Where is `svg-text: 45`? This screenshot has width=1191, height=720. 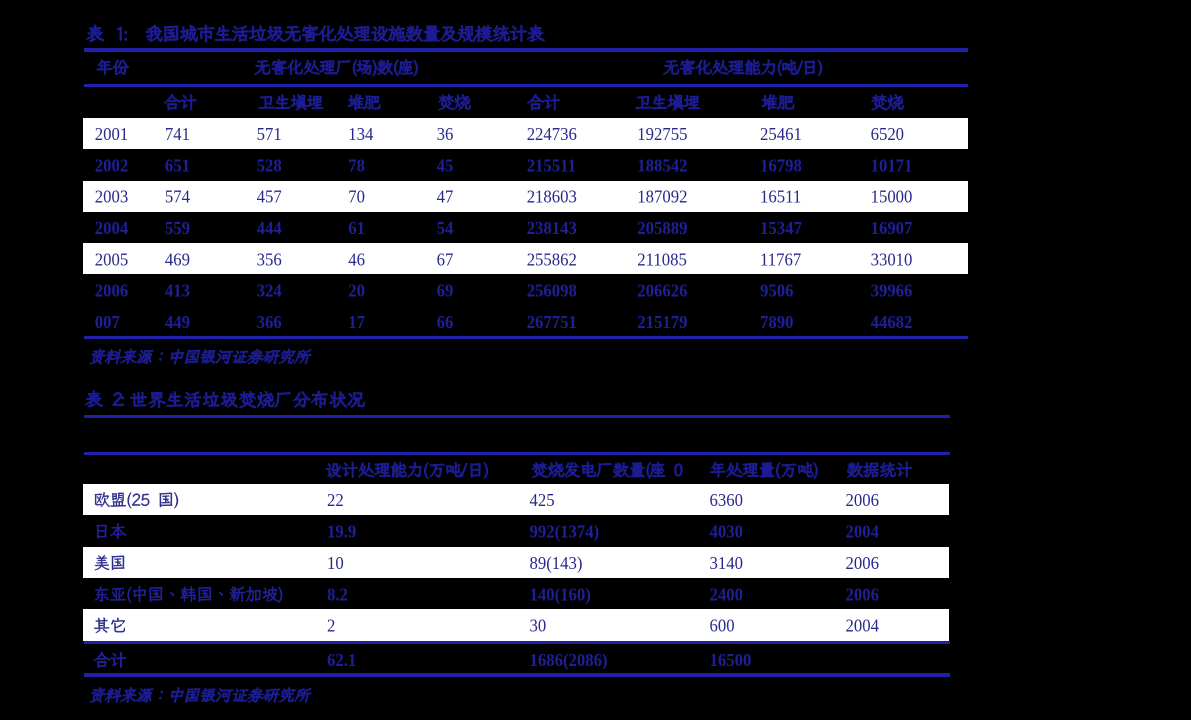 svg-text: 45 is located at coordinates (445, 166).